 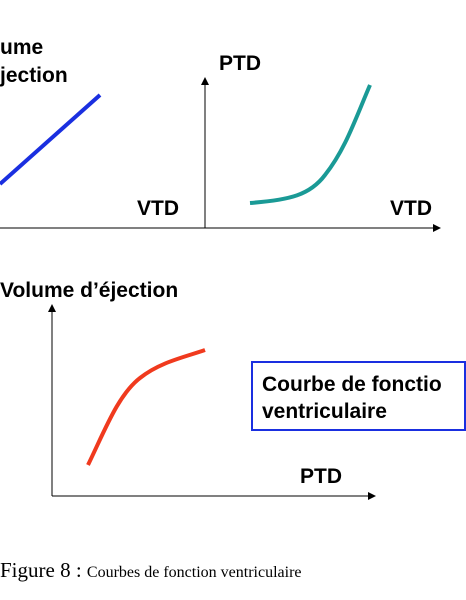 What do you see at coordinates (194, 572) in the screenshot?
I see `caption-text: Courbes de fonction ventriculaire` at bounding box center [194, 572].